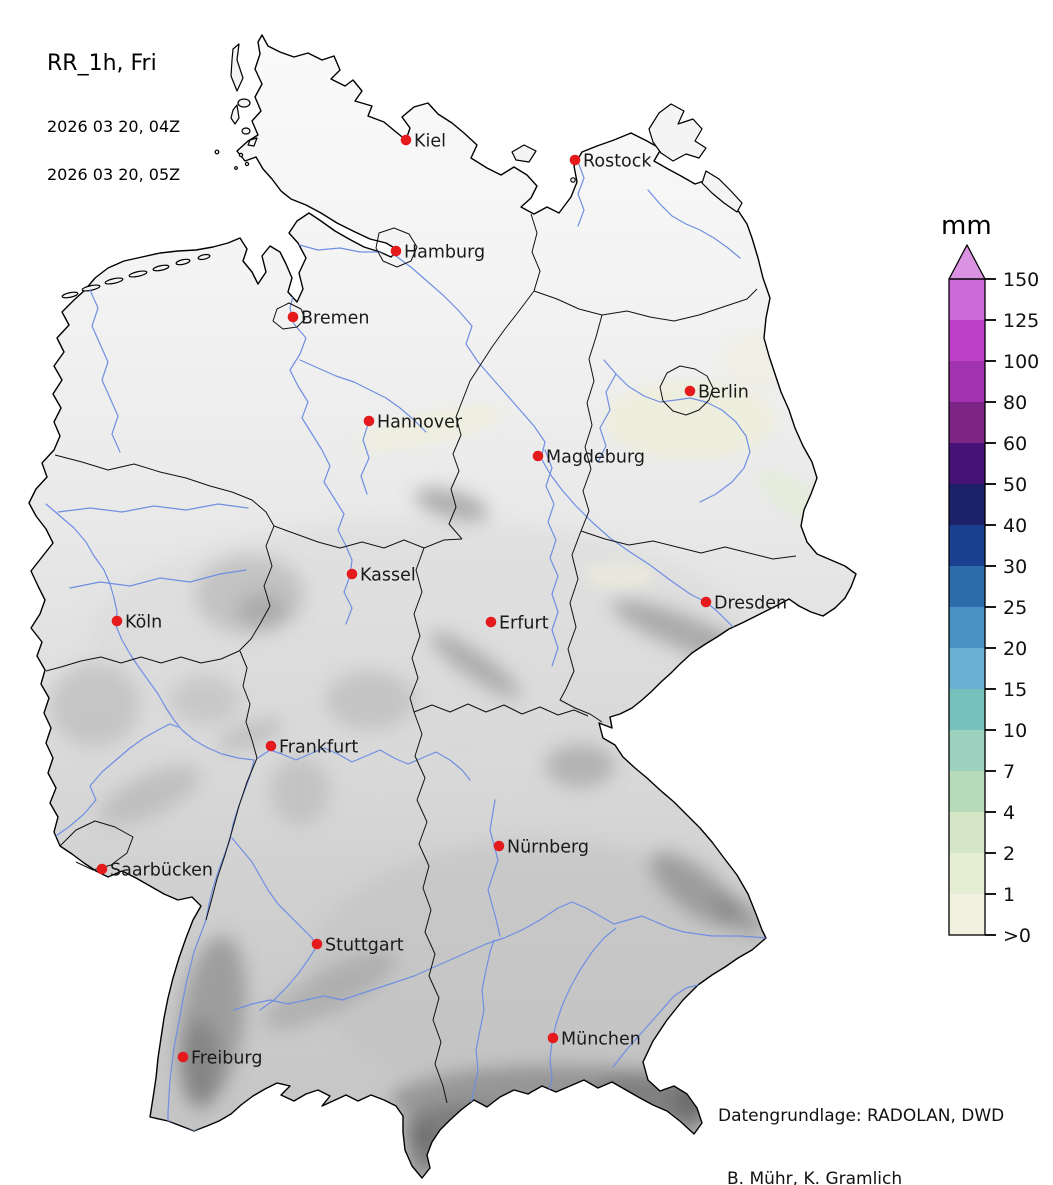 This screenshot has height=1185, width=1053. I want to click on river-lippe, so click(153, 508).